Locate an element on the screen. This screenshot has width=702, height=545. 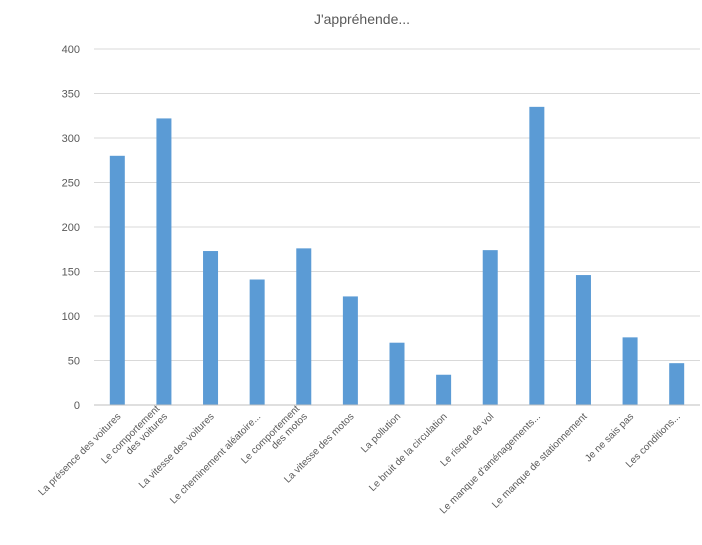
x-tick-label: Le manque de stationnement is located at coordinates (540, 461).